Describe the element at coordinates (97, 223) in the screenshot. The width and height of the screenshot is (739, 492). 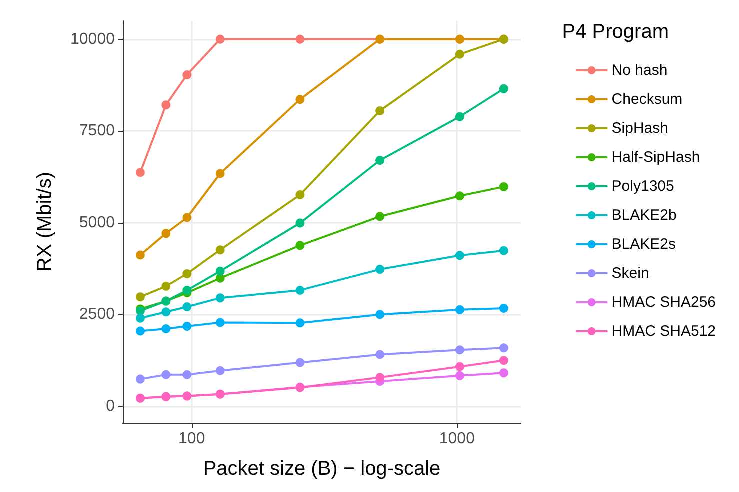
I see `y-tick-label: 5000` at that location.